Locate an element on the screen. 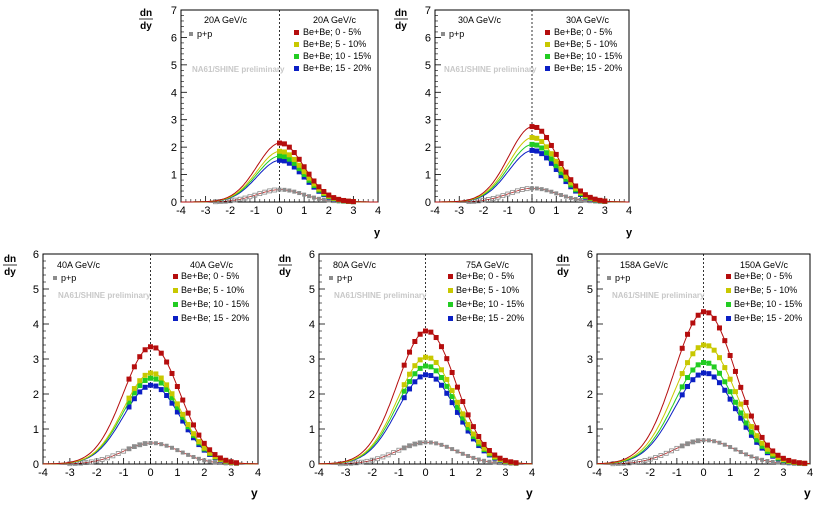 This screenshot has width=836, height=510. x-axis-title: y is located at coordinates (254, 493).